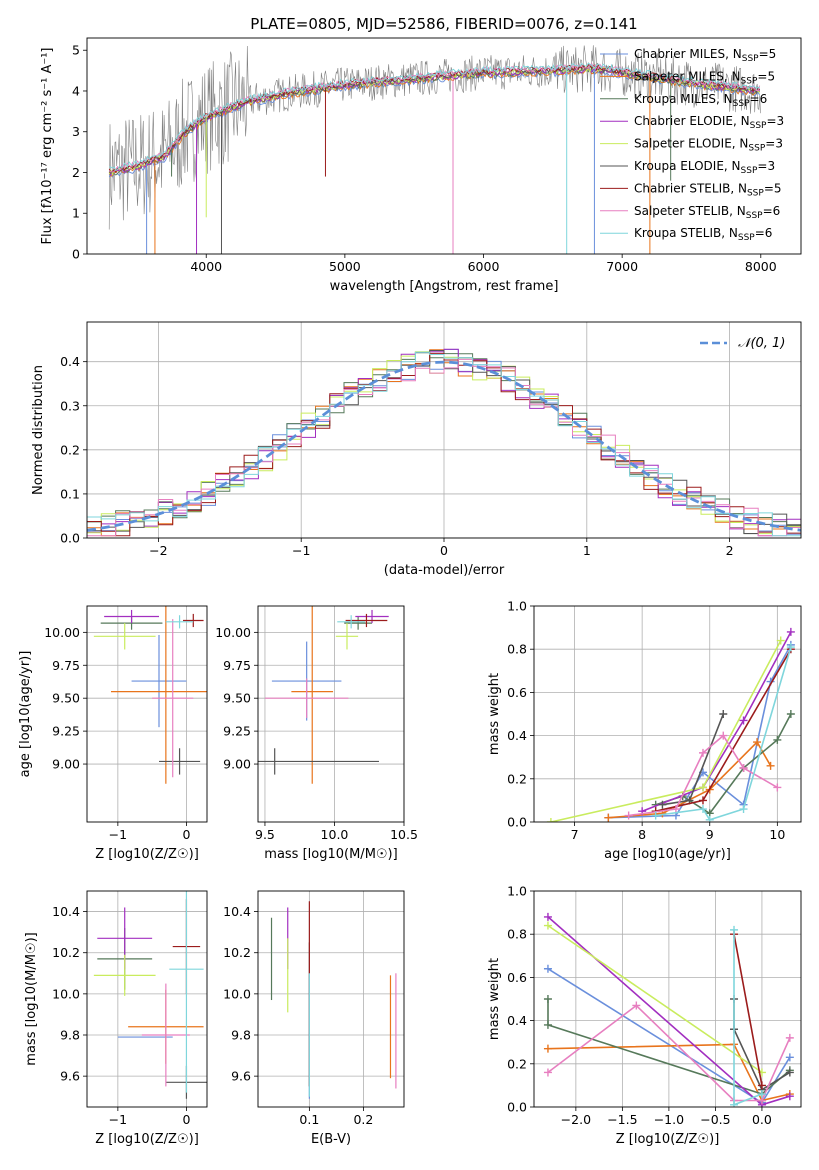 This screenshot has width=819, height=1170. I want to click on y-axis-label: mass [log10(M/M☉)], so click(31, 998).